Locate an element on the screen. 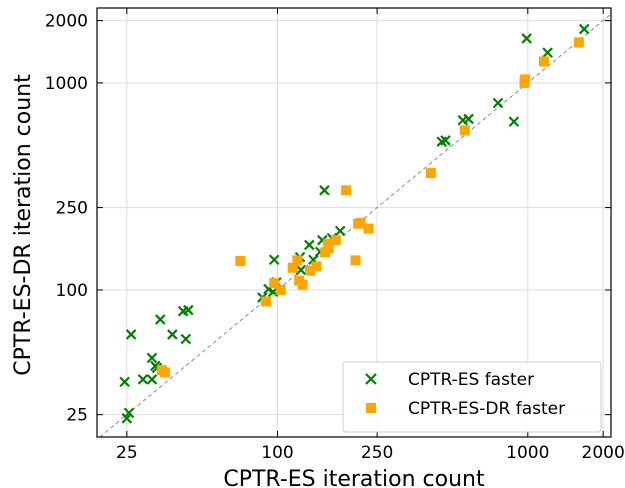  x-tick-label: 2000 is located at coordinates (603, 453).